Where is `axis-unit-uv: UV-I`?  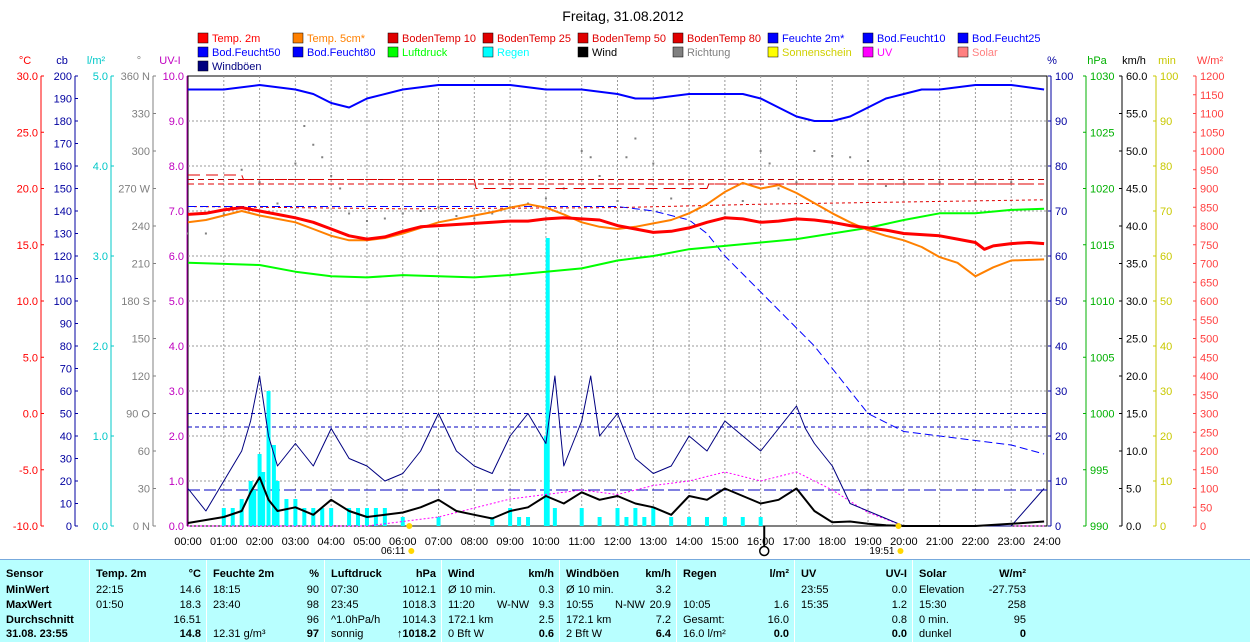
axis-unit-uv: UV-I is located at coordinates (169, 61).